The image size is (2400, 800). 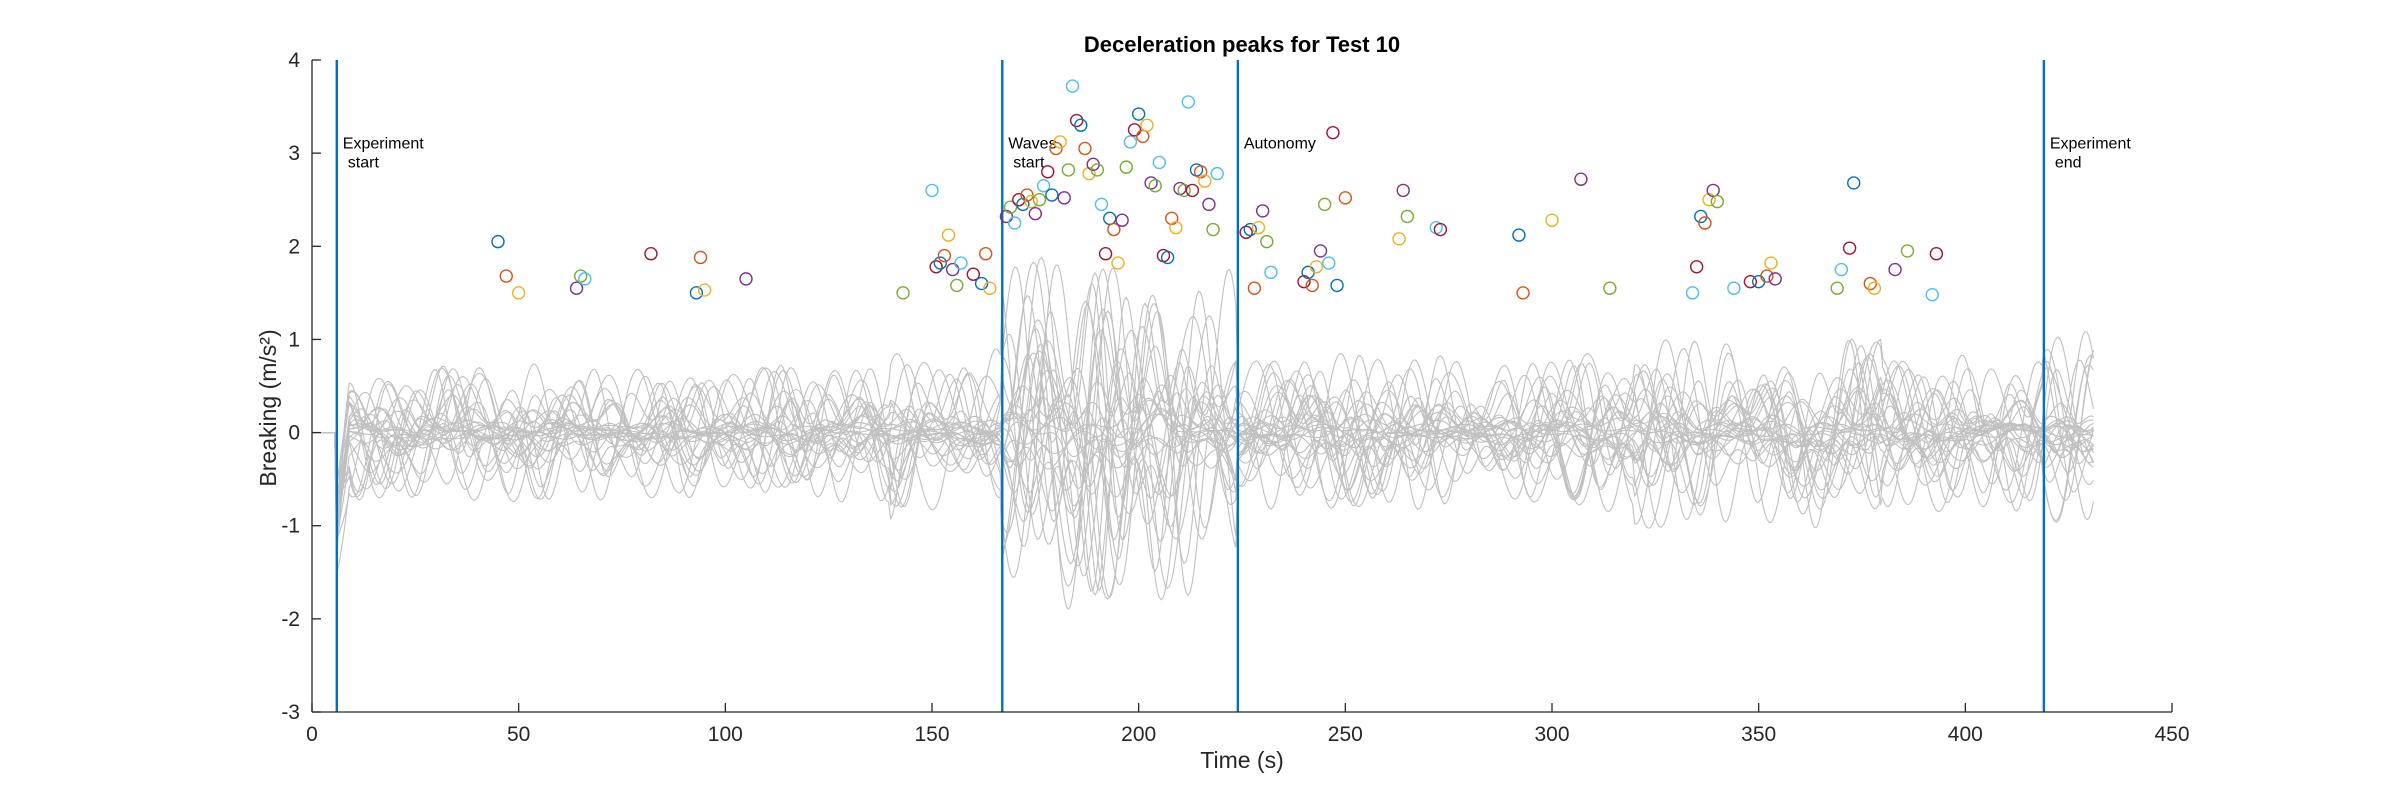 What do you see at coordinates (290, 712) in the screenshot?
I see `y-tick-label: -3` at bounding box center [290, 712].